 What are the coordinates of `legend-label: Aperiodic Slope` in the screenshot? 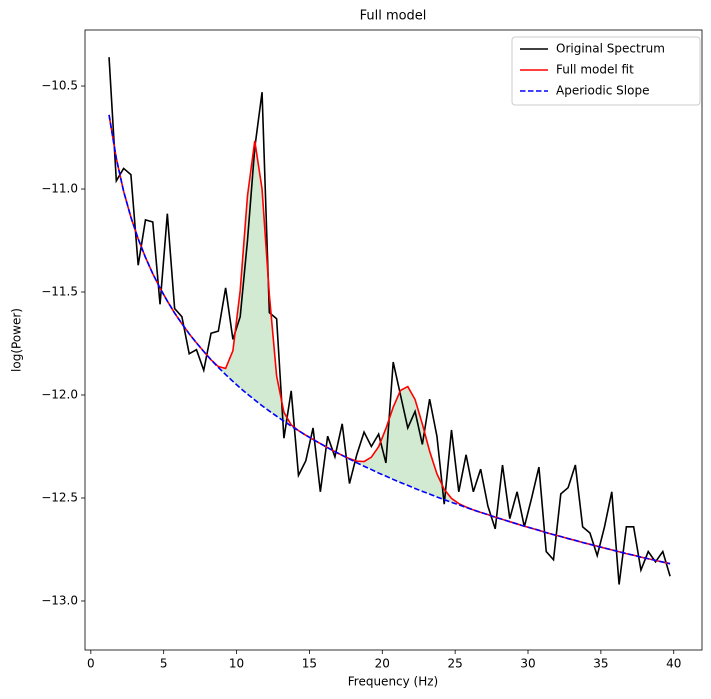 It's located at (602, 91).